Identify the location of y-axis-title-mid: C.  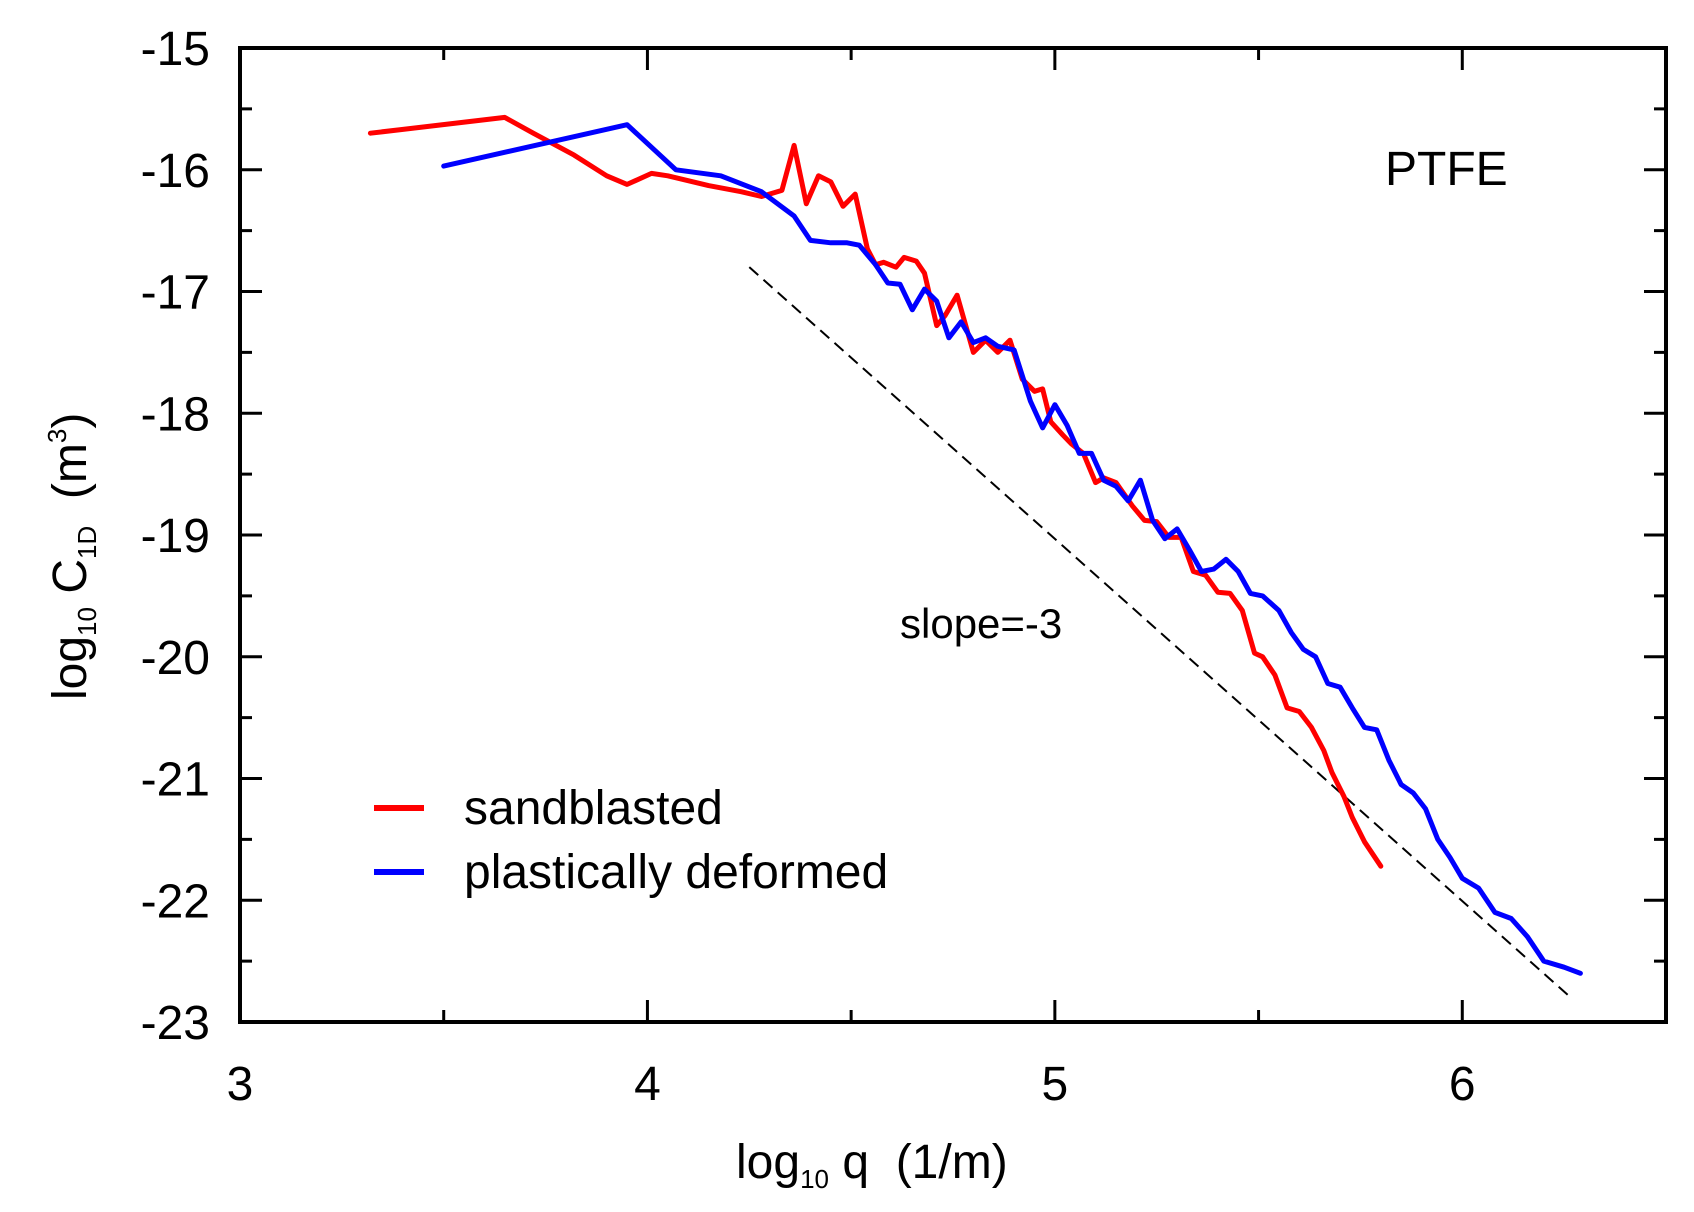
(70, 583).